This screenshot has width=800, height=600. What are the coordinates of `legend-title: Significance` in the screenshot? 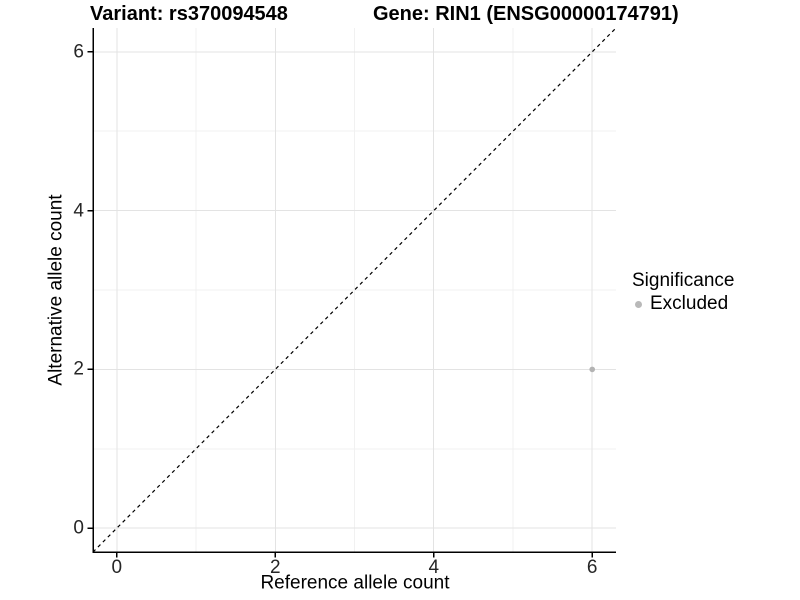 It's located at (683, 280).